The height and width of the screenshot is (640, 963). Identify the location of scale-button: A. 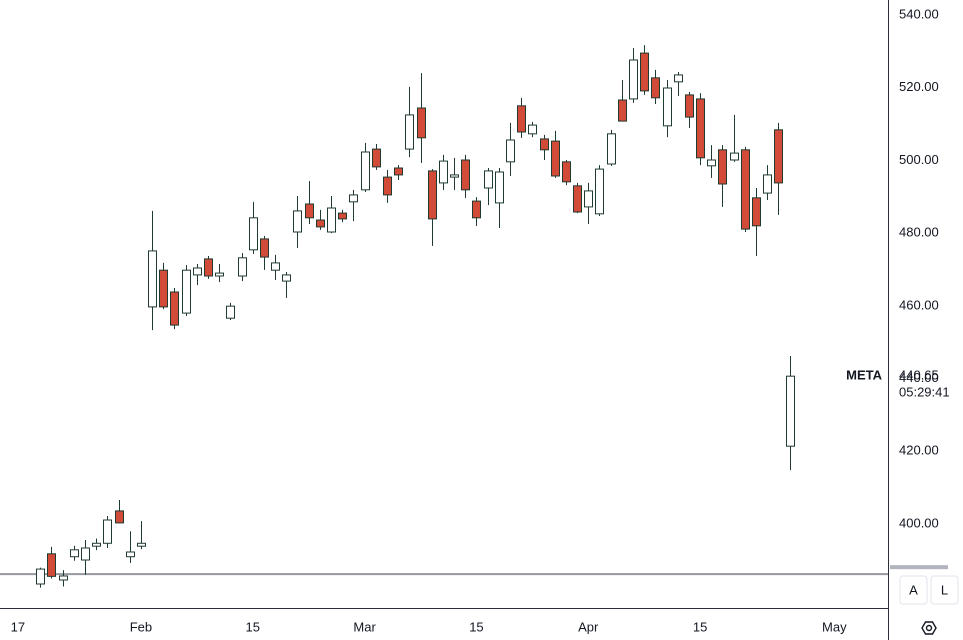
(913, 590).